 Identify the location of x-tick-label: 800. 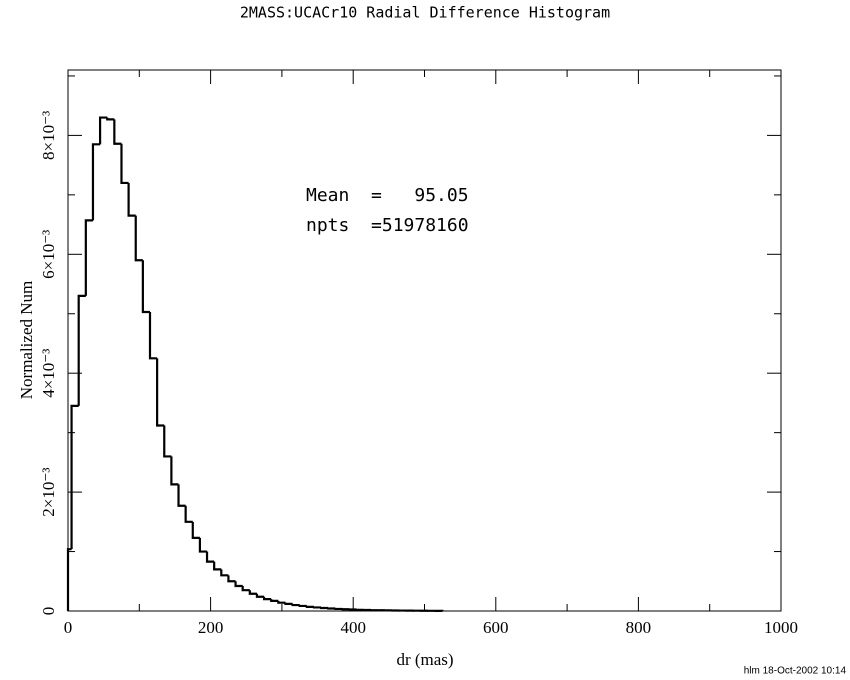
(639, 627).